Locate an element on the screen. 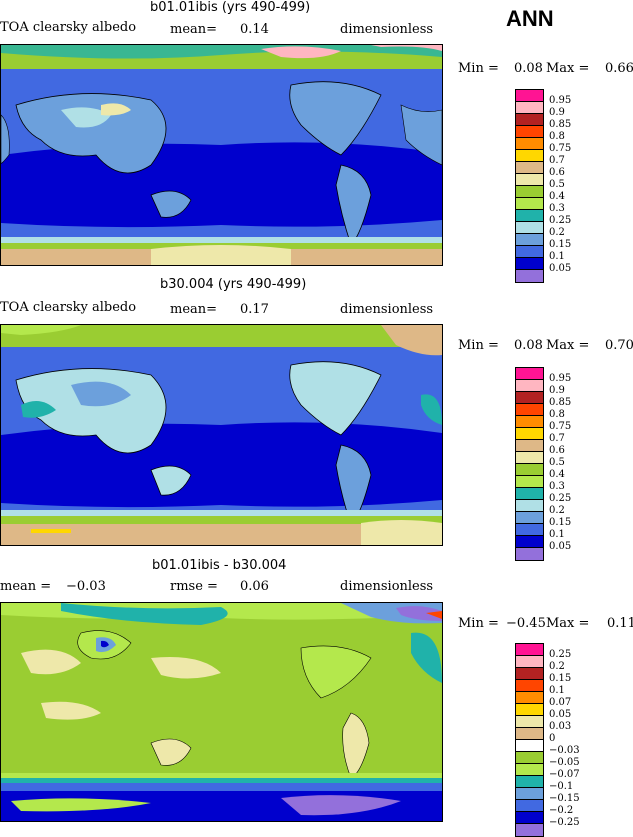 This screenshot has width=633, height=837. panel-3-mean-value: −0.03 is located at coordinates (86, 586).